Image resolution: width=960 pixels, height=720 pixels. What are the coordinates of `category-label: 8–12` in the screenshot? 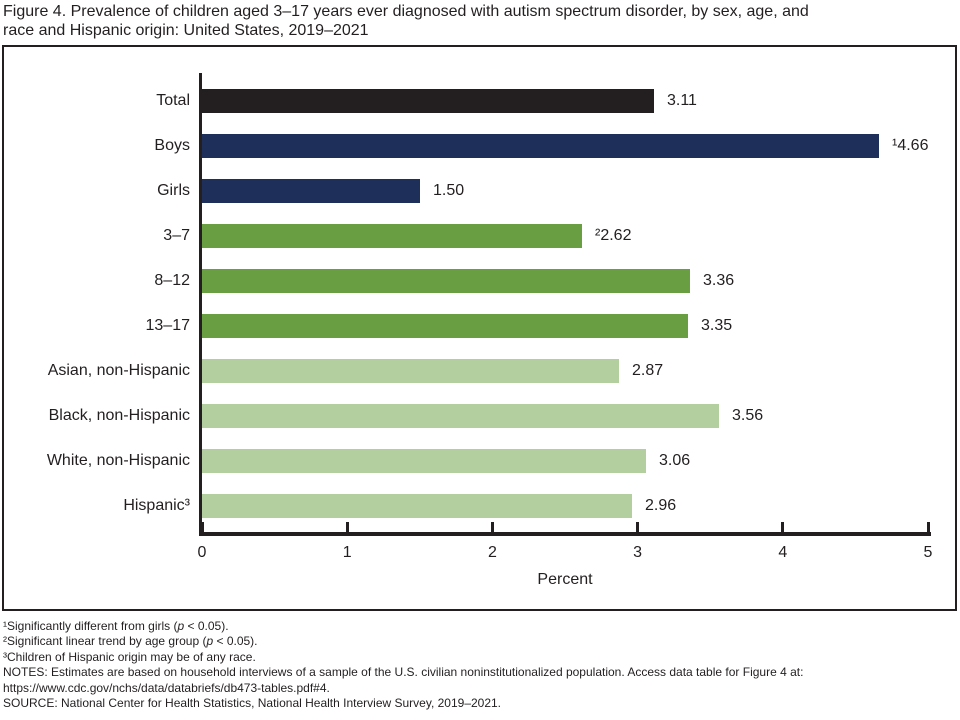 It's located at (172, 280).